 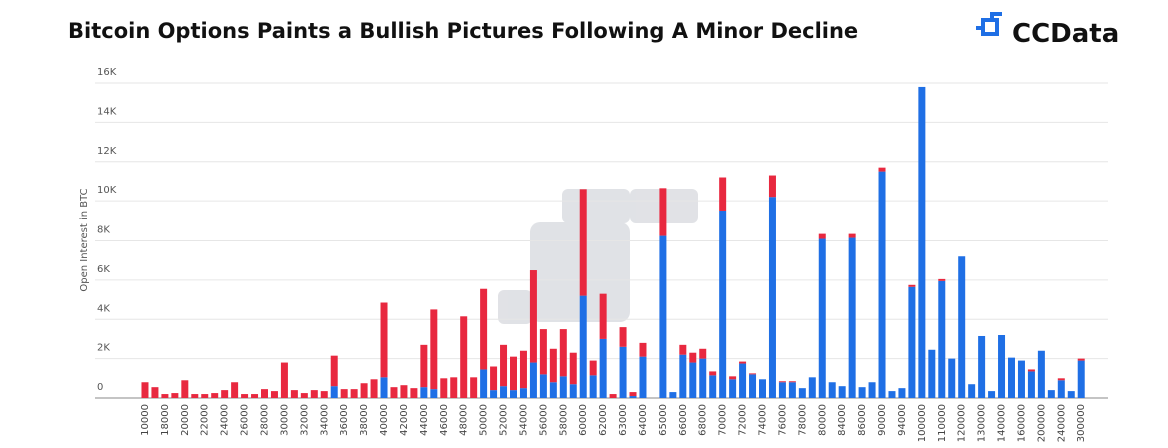 I want to click on x-tick-label: 110000, so click(x=942, y=423).